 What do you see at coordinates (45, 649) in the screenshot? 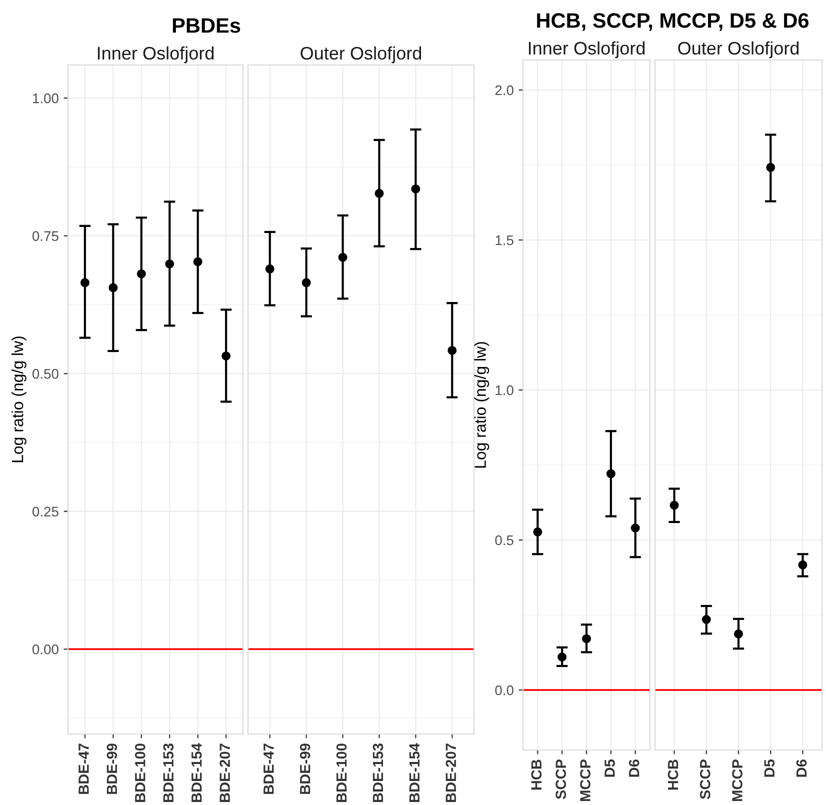
I see `y-tick-label: 0.00` at bounding box center [45, 649].